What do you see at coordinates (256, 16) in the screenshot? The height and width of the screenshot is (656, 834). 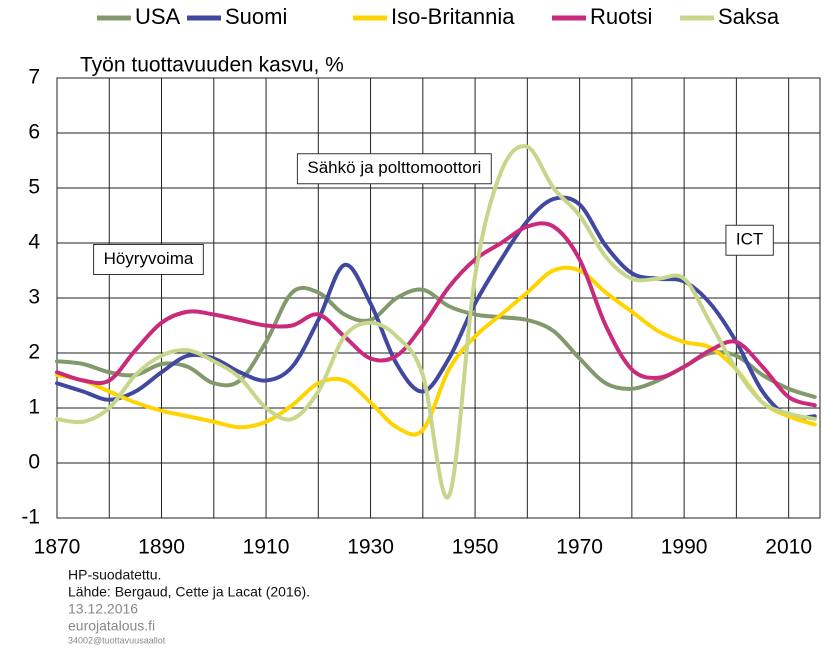 I see `legend-label: Suomi` at bounding box center [256, 16].